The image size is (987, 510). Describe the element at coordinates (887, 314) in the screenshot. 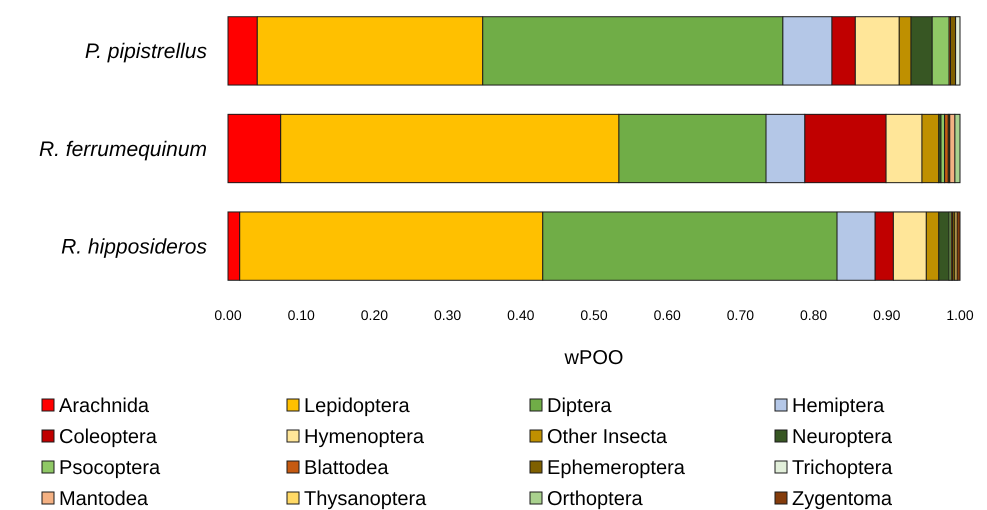

I see `x-tick-label: 0.90` at that location.